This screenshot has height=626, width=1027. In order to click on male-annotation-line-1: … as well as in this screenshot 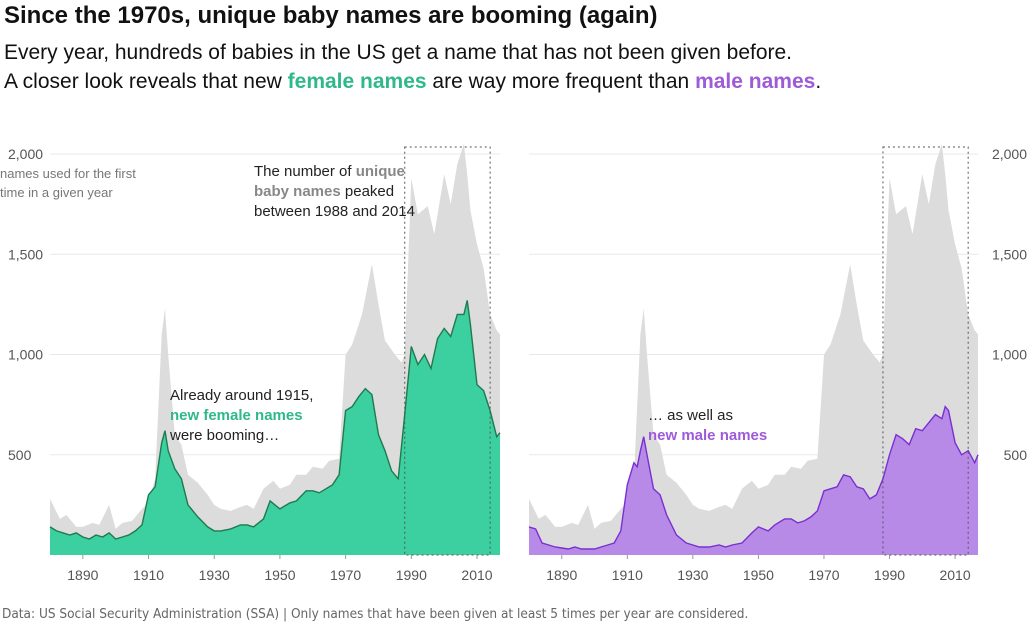, I will do `click(690, 415)`.